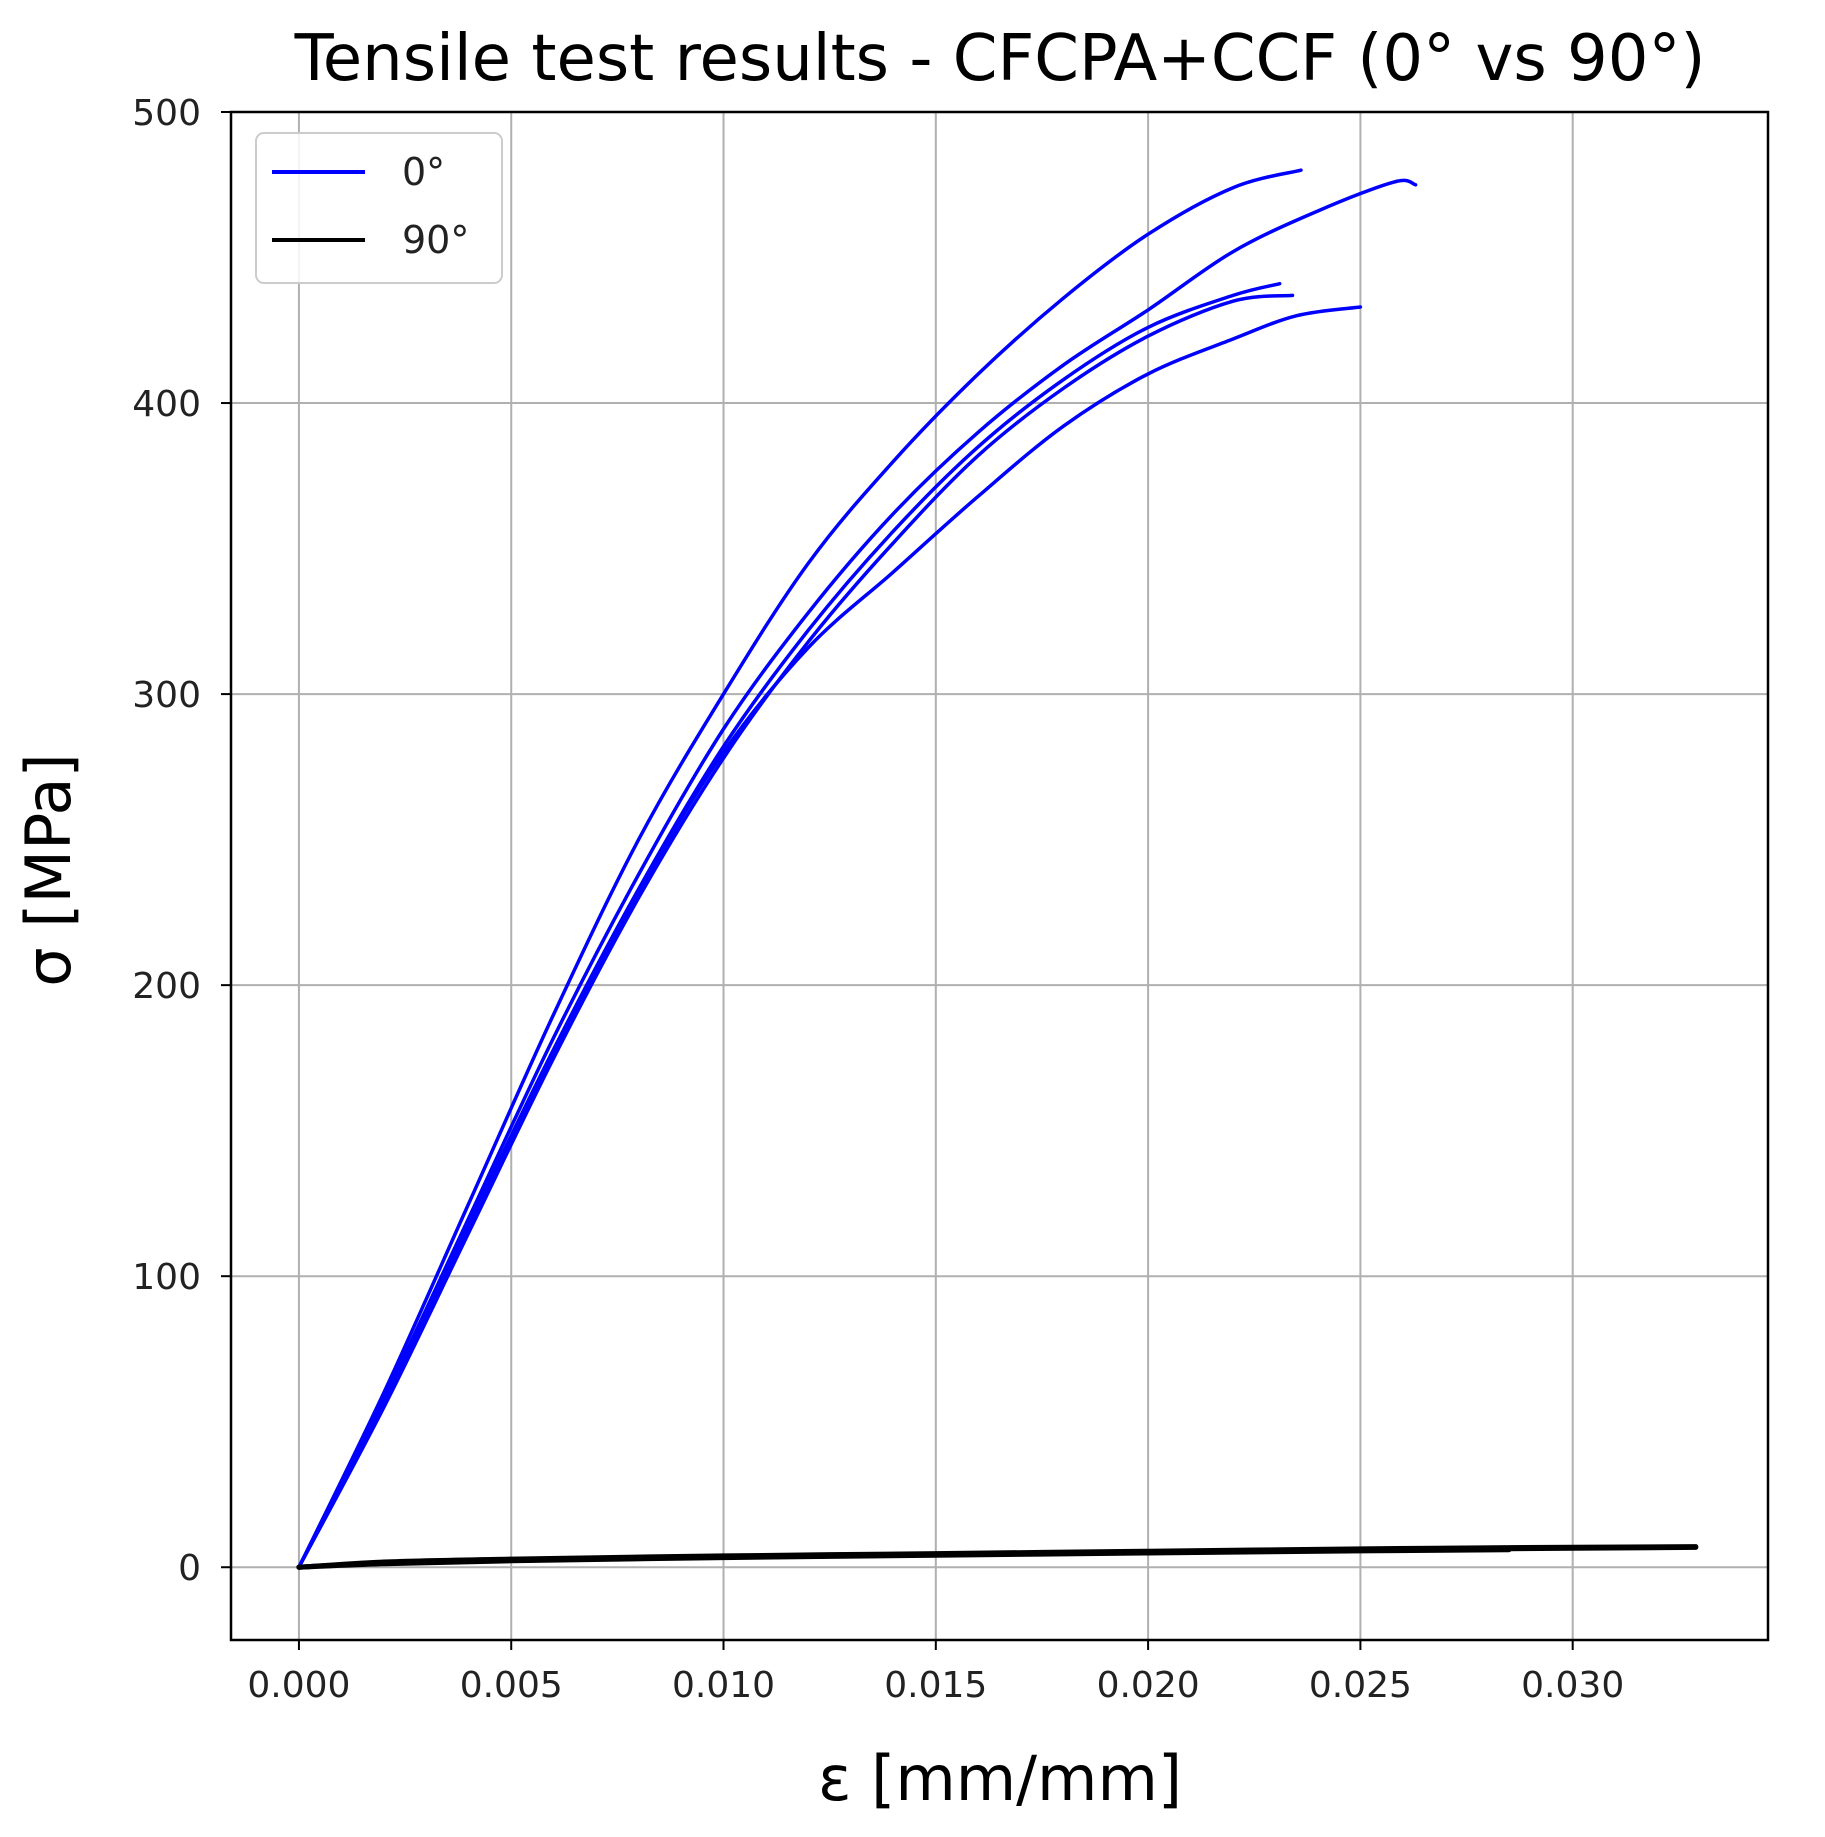 The image size is (1825, 1837). Describe the element at coordinates (423, 172) in the screenshot. I see `legend-label-0deg: 0°` at that location.